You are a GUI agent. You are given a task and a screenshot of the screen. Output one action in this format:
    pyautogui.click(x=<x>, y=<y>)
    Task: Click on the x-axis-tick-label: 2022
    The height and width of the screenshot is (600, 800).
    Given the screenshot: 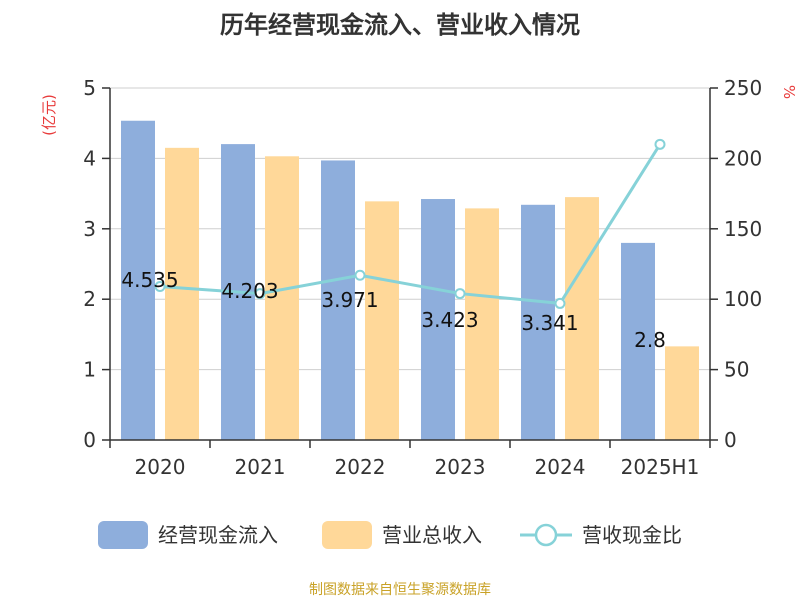 What is the action you would take?
    pyautogui.click(x=360, y=467)
    